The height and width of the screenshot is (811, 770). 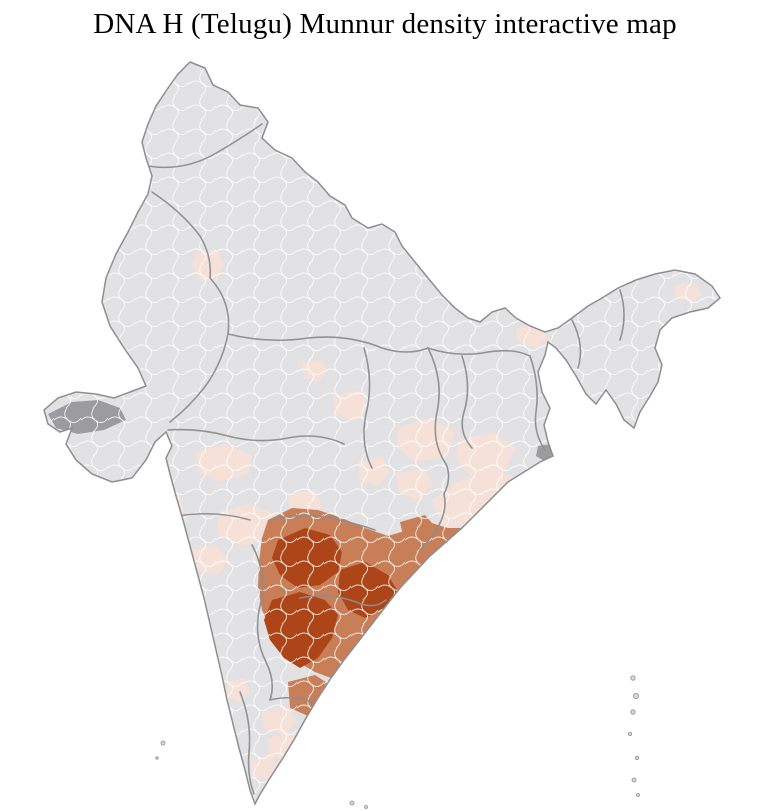 I want to click on island-group, so click(x=397, y=742).